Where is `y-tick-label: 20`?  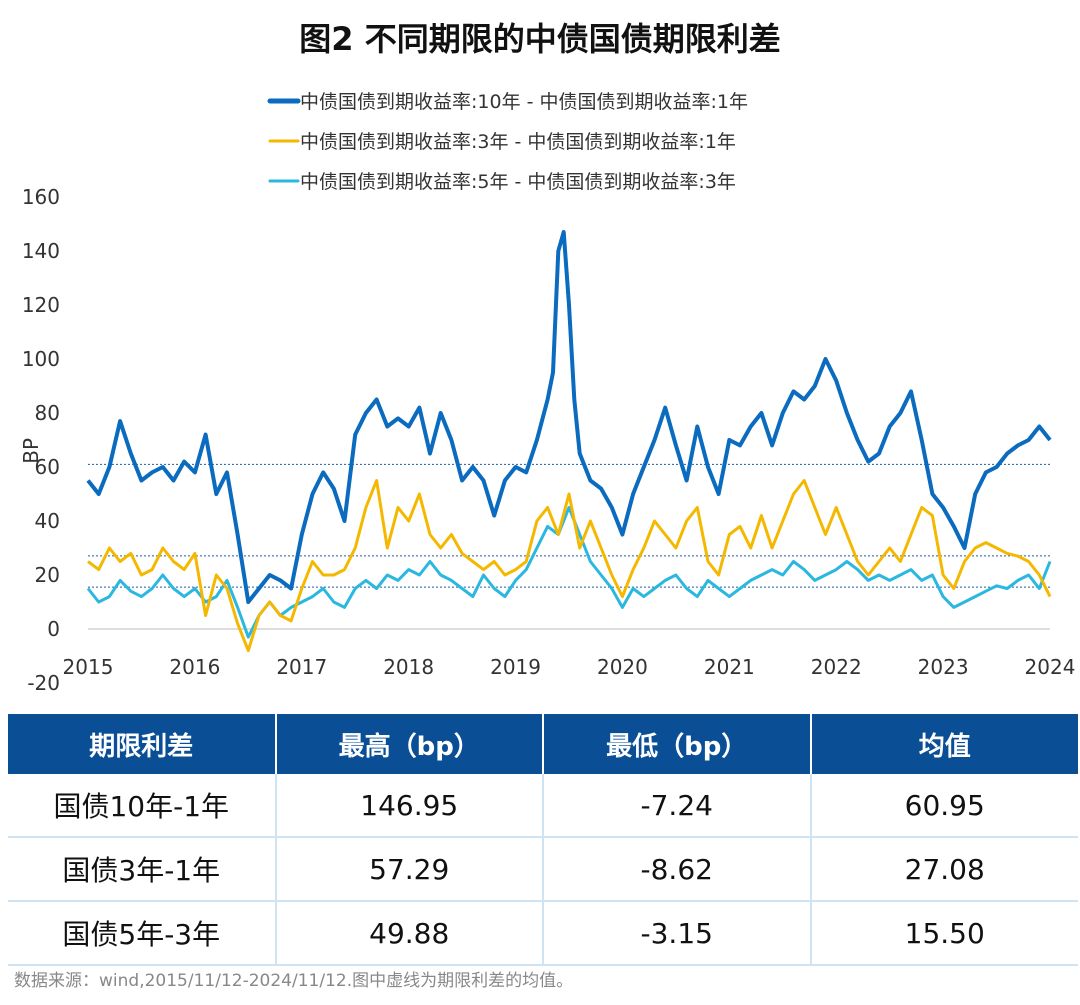
y-tick-label: 20 is located at coordinates (47, 575).